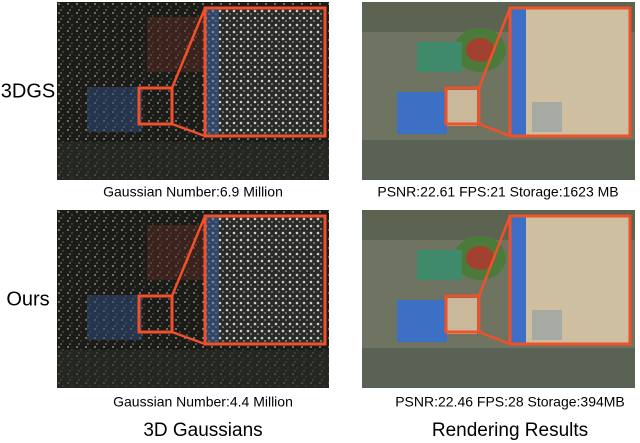 Image resolution: width=640 pixels, height=443 pixels. What do you see at coordinates (202, 430) in the screenshot?
I see `column-label: 3D Gaussians` at bounding box center [202, 430].